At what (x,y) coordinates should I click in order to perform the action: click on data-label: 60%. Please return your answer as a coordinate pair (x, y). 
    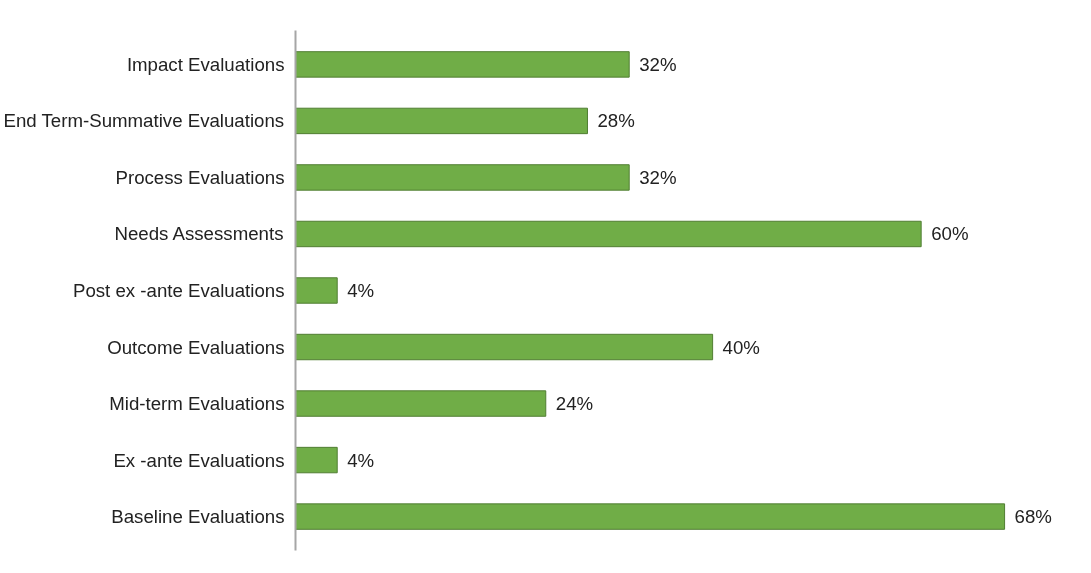
    Looking at the image, I should click on (950, 234).